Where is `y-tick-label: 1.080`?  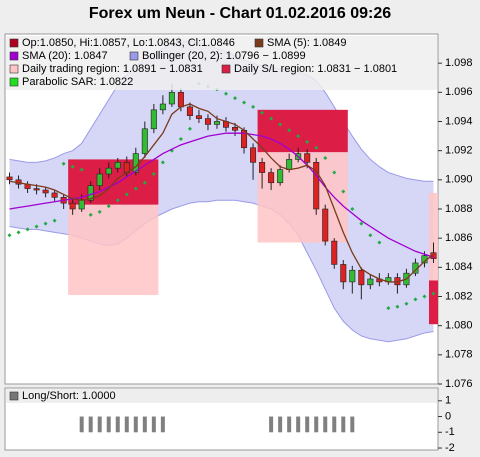 y-tick-label: 1.080 is located at coordinates (459, 326).